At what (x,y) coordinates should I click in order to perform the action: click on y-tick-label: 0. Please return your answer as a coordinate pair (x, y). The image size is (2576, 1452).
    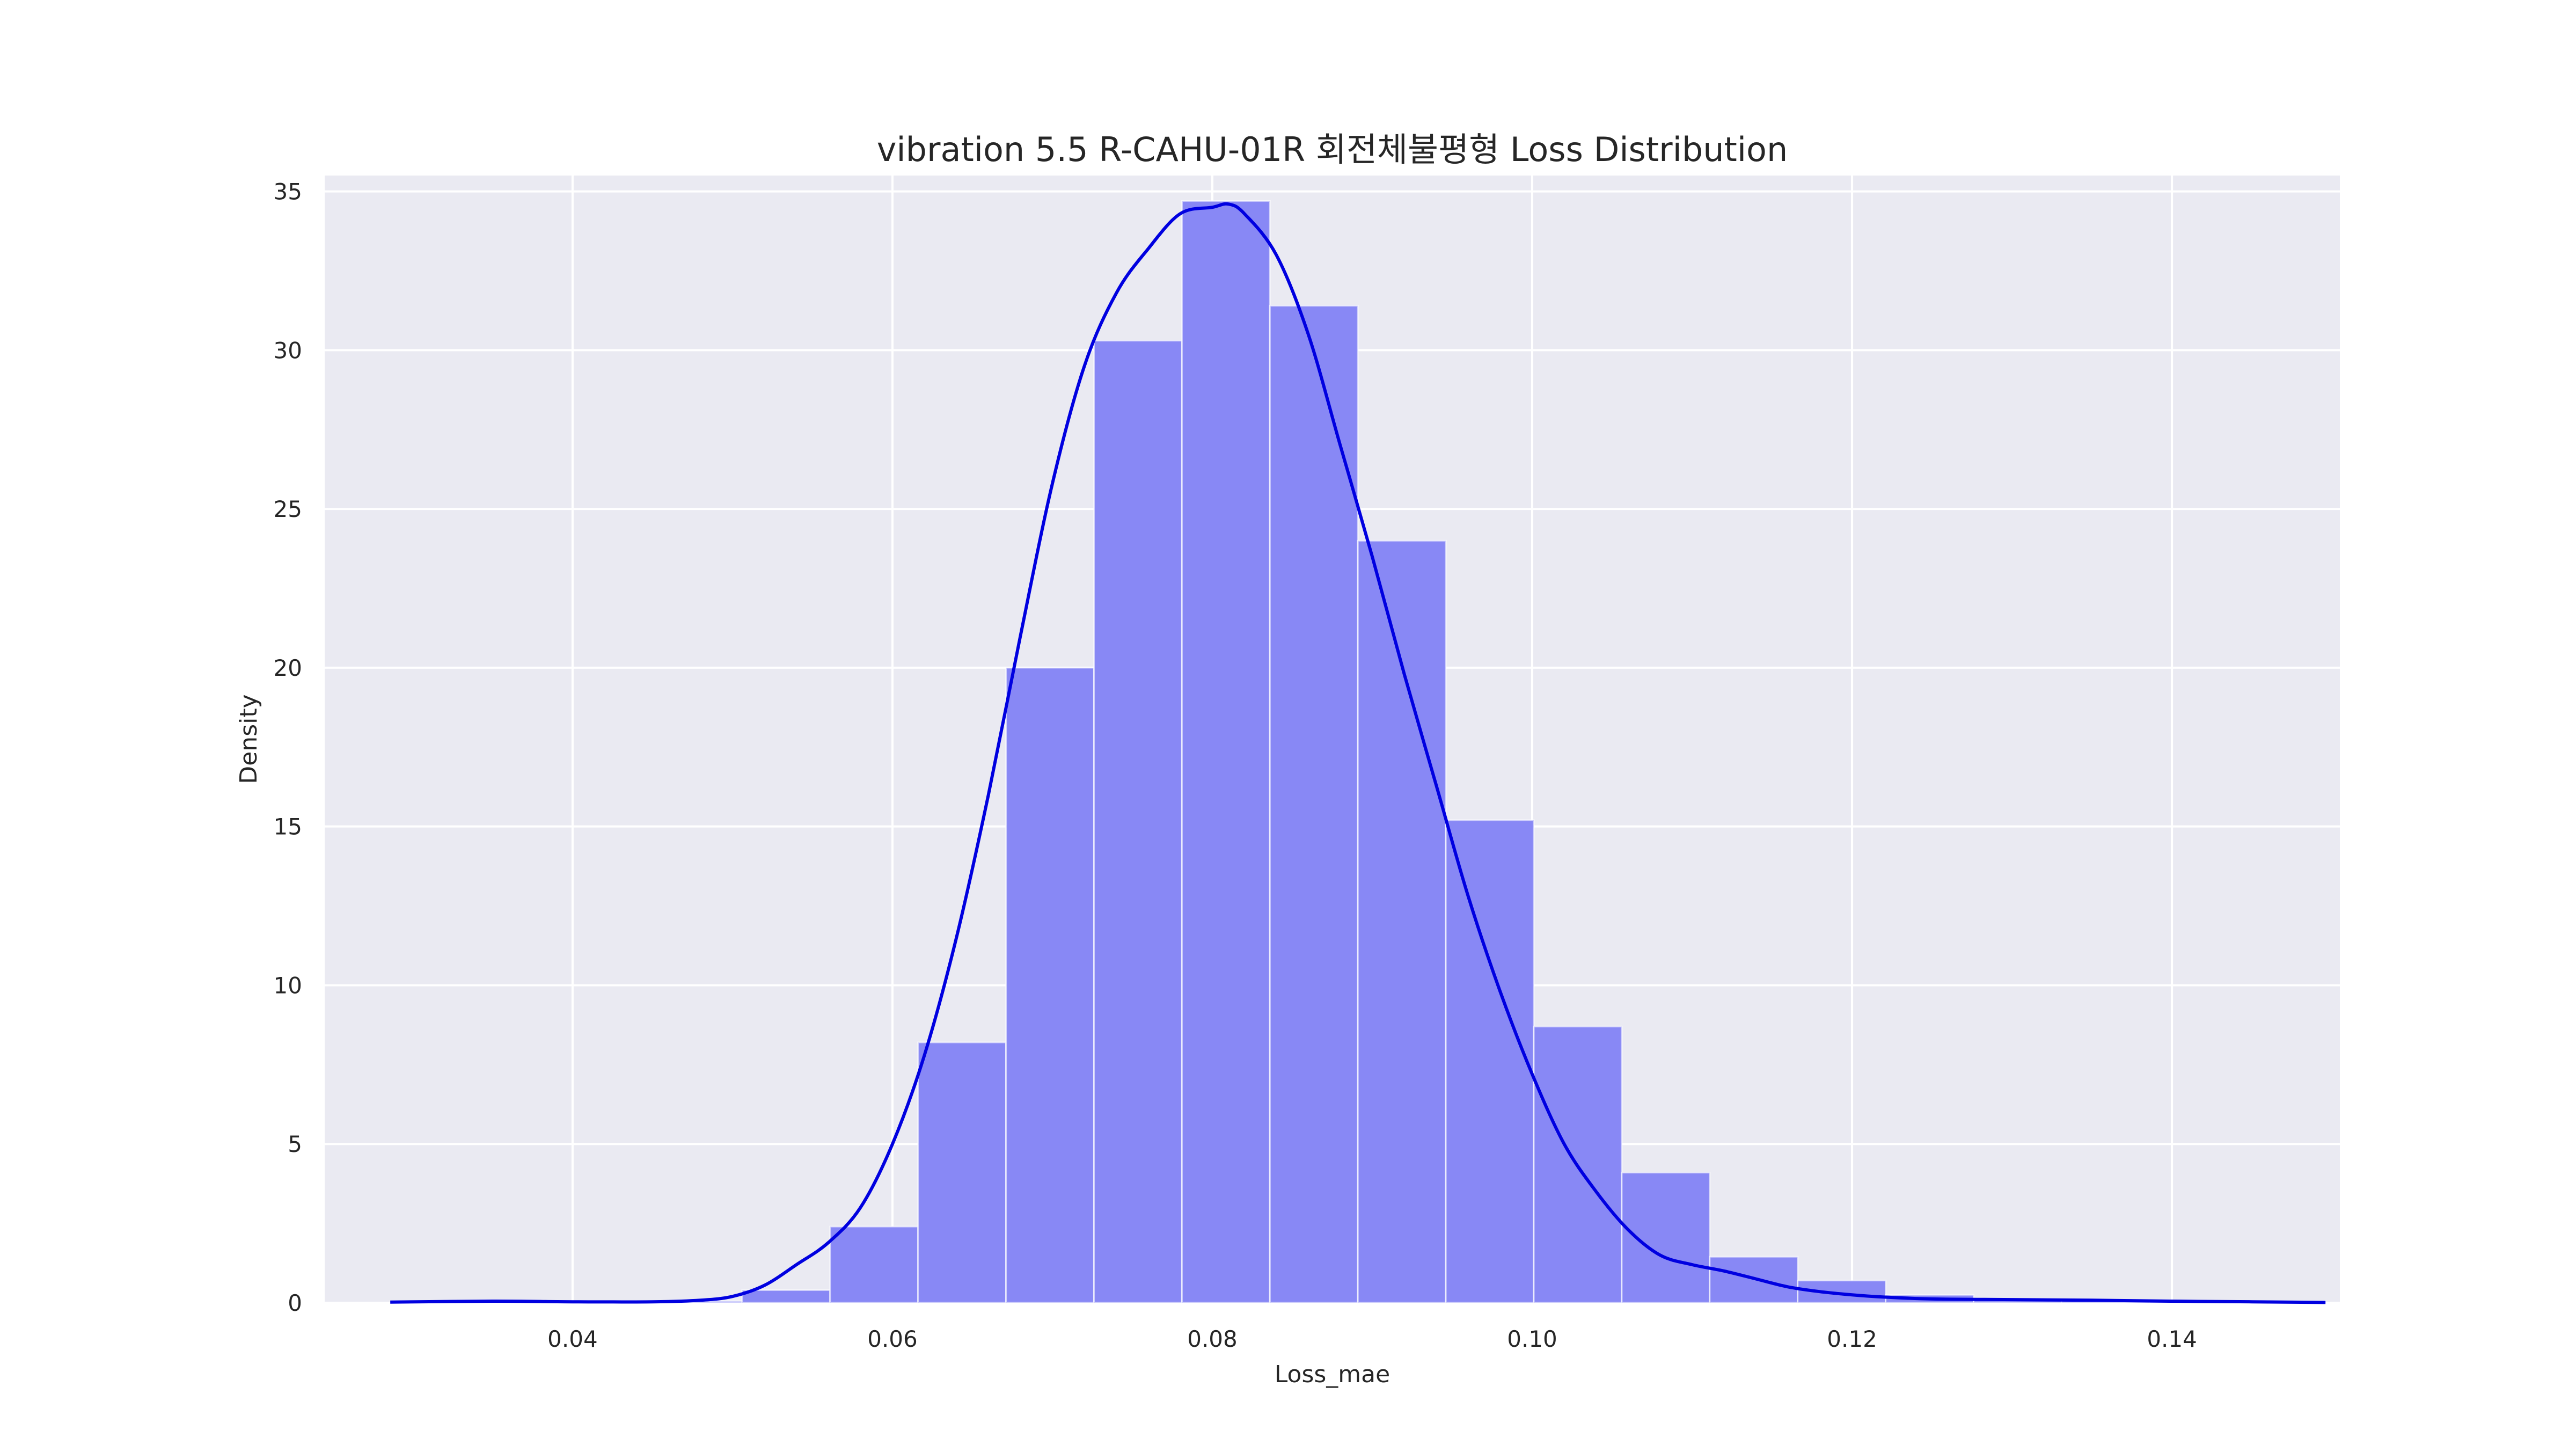
    Looking at the image, I should click on (295, 1303).